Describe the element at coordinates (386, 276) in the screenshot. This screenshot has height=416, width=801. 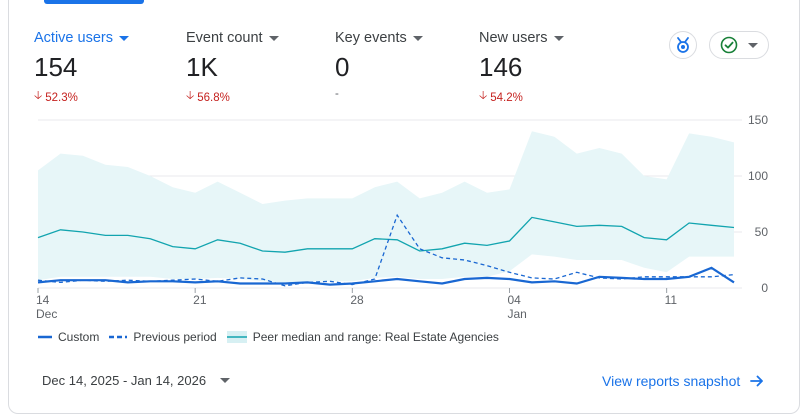
I see `custom-series-line` at that location.